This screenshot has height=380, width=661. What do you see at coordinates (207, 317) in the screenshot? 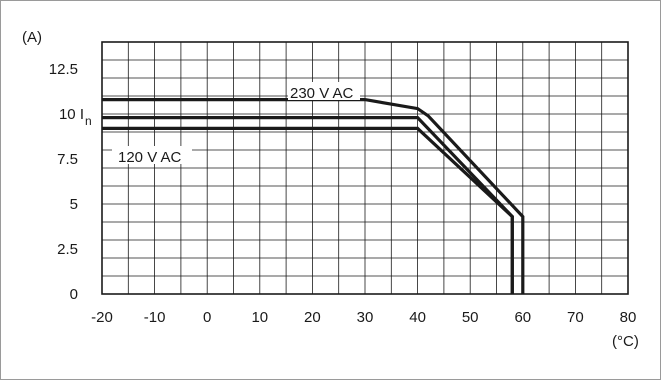
I see `x-tick-label: 0` at bounding box center [207, 317].